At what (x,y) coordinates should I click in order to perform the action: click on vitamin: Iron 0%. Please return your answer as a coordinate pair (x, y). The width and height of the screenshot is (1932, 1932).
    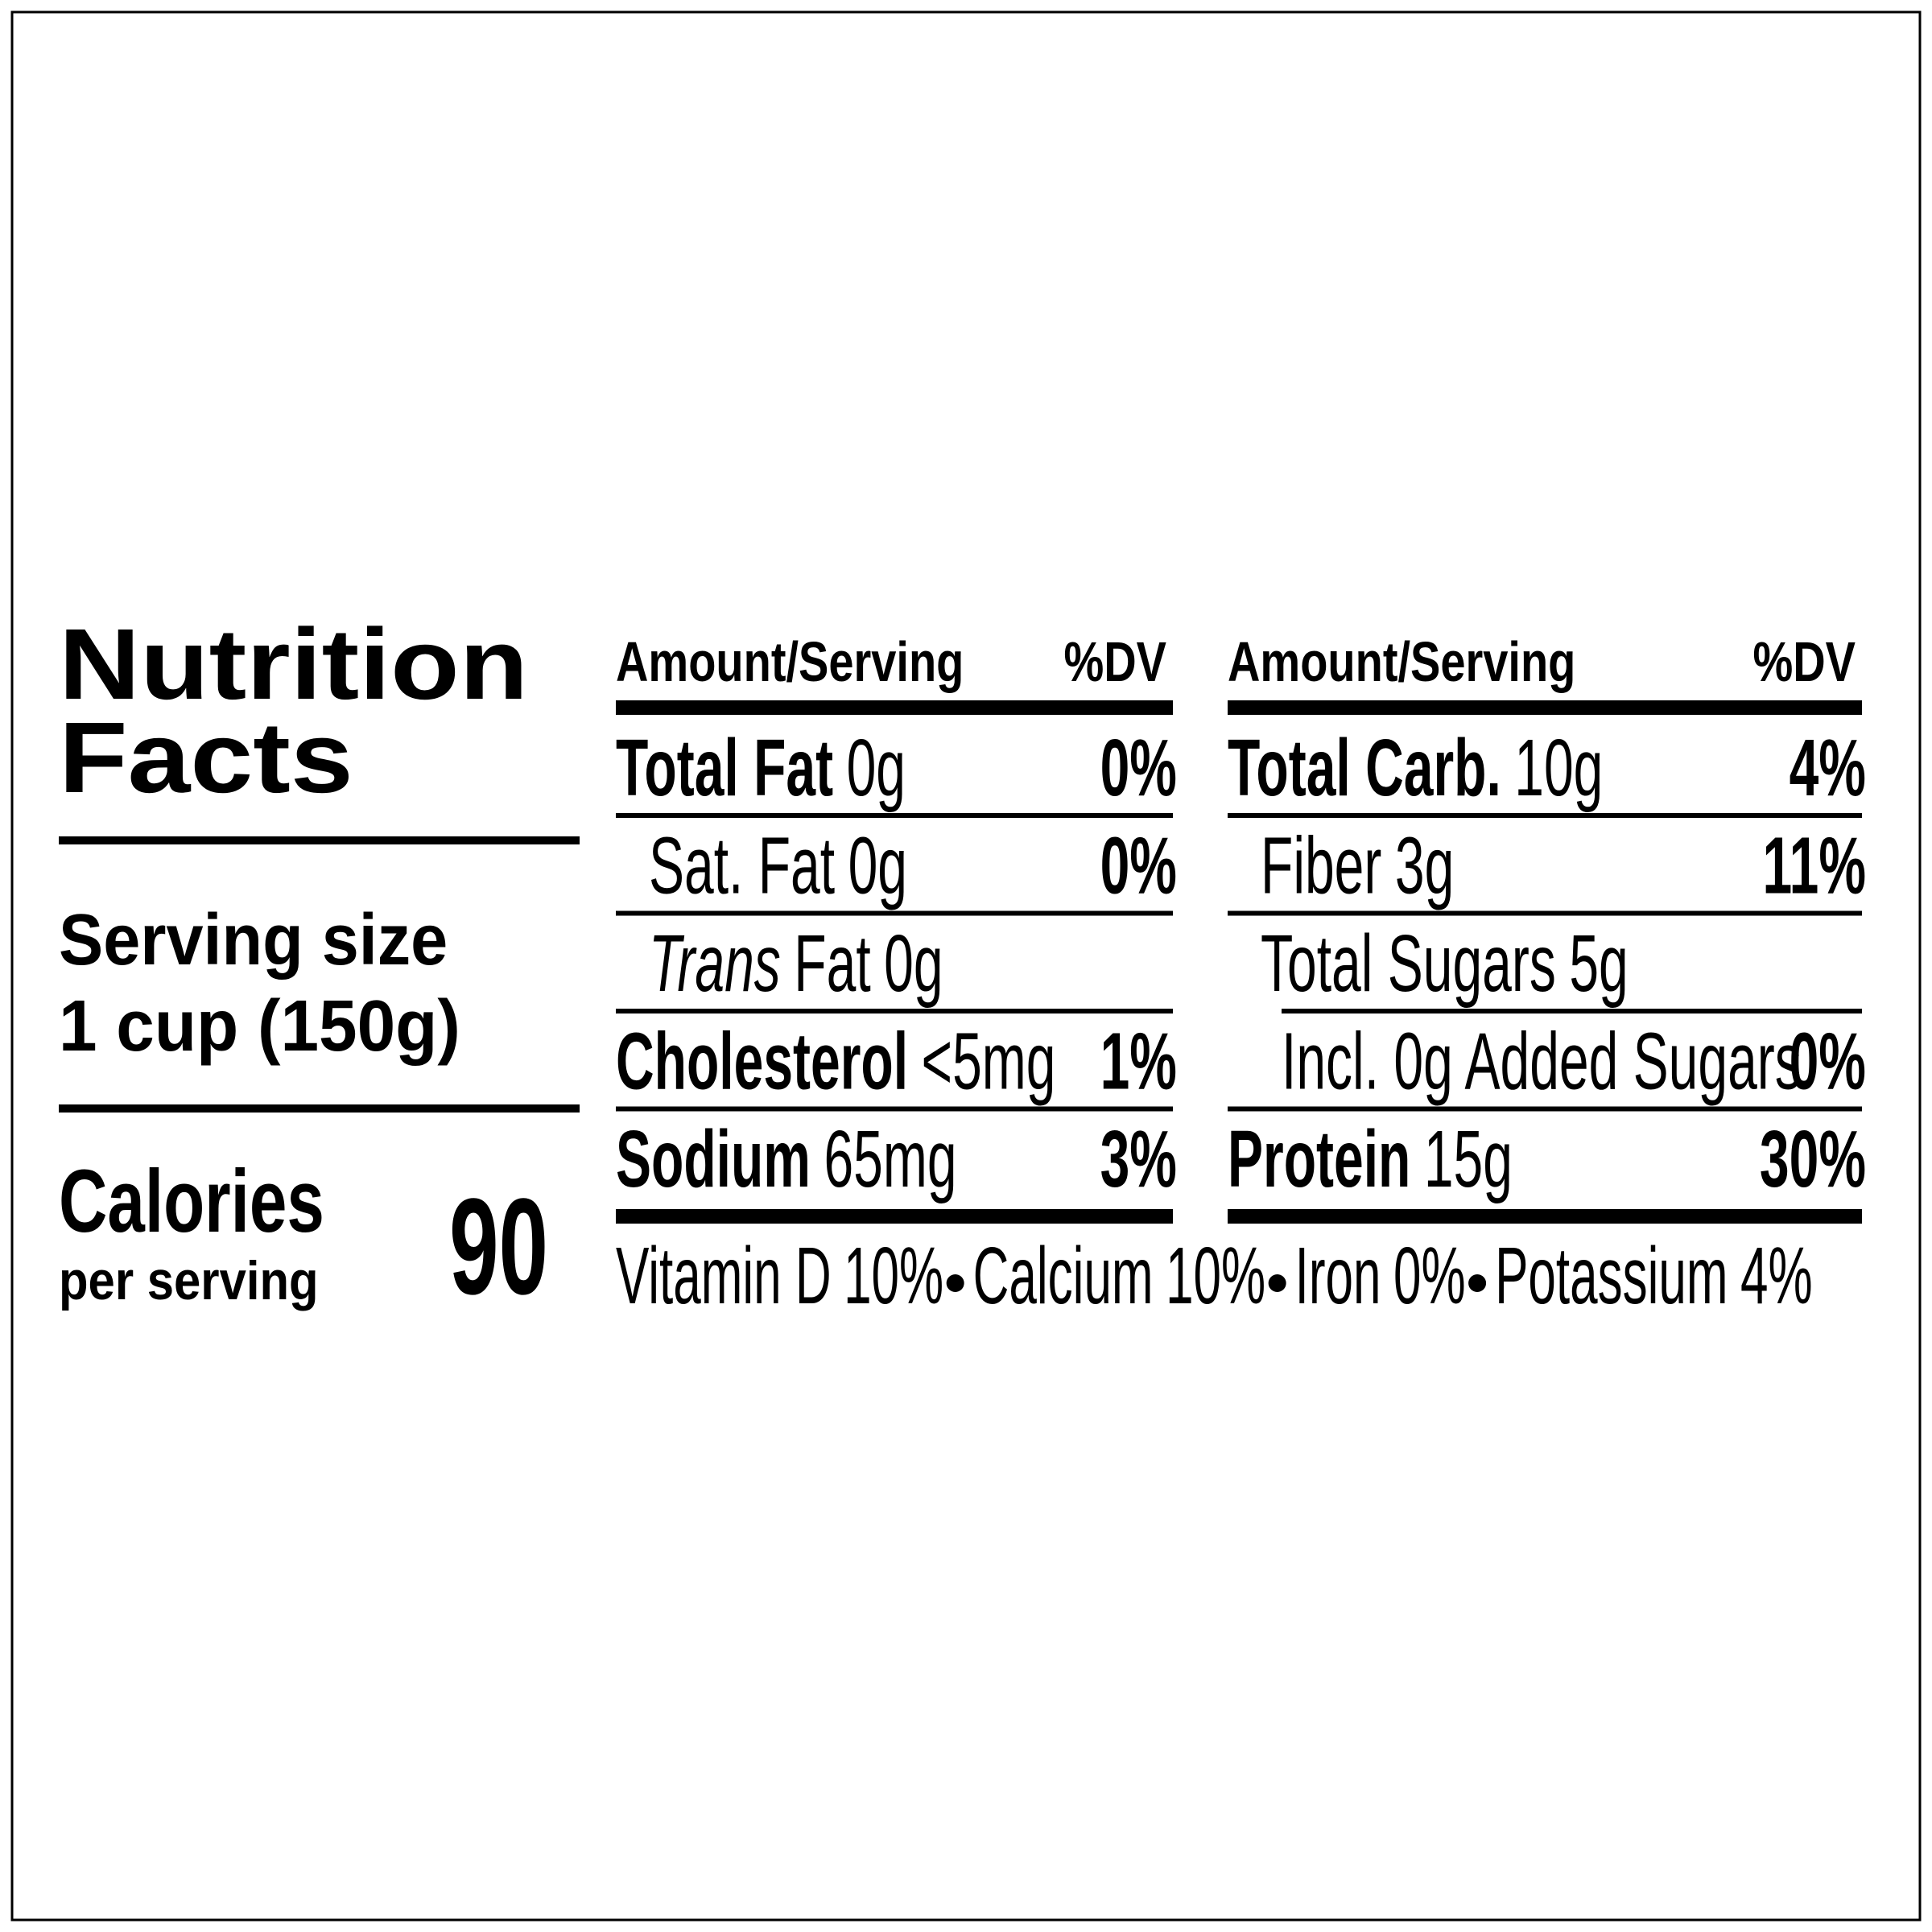
    Looking at the image, I should click on (1380, 1276).